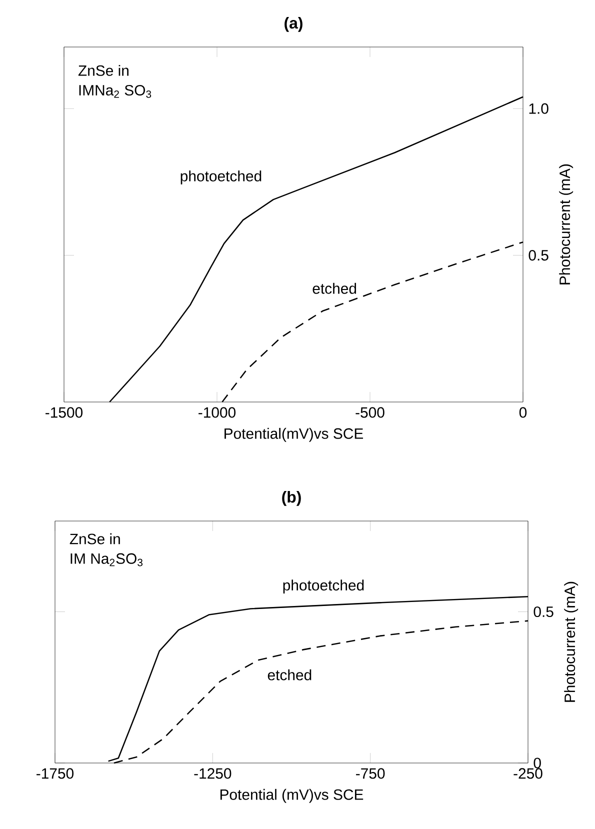 This screenshot has height=829, width=595. What do you see at coordinates (291, 498) in the screenshot?
I see `chart-title: (b)` at bounding box center [291, 498].